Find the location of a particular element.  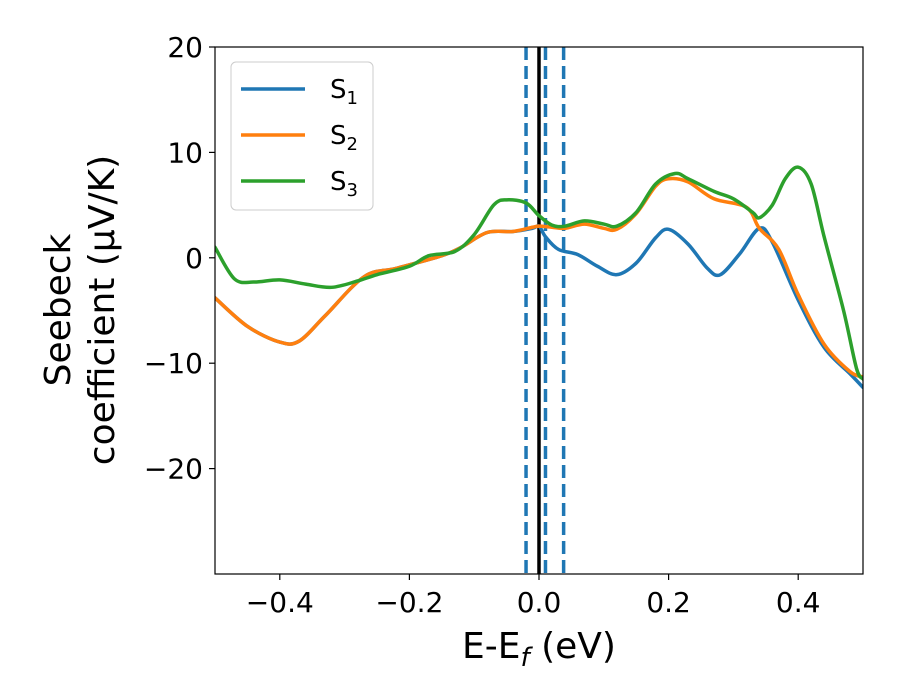

legend: S1 S2 S3 is located at coordinates (302, 136).